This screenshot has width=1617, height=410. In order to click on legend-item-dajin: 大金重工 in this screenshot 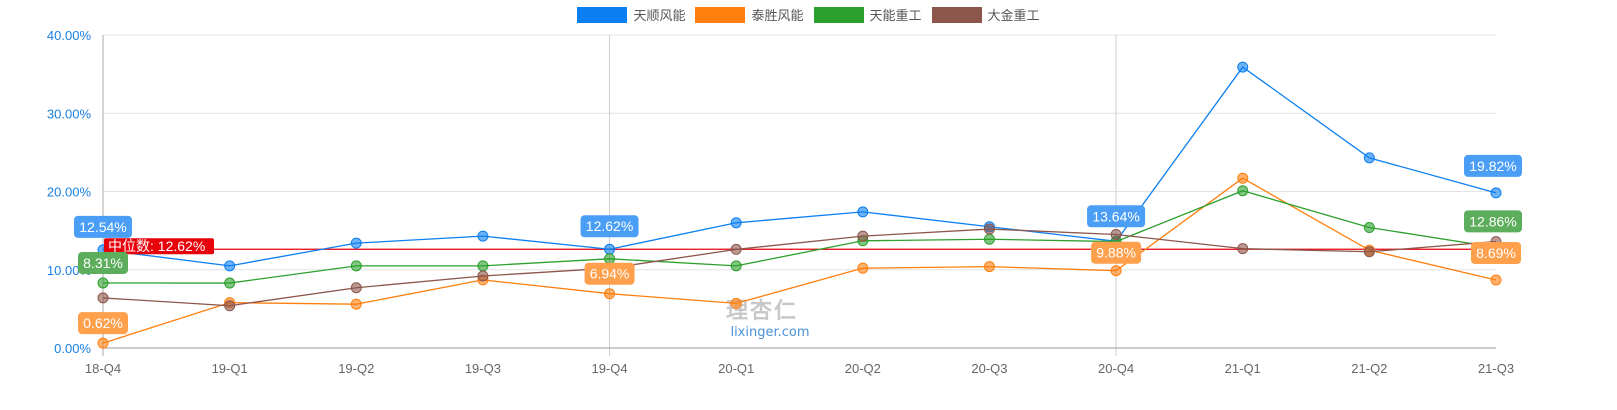, I will do `click(985, 14)`.